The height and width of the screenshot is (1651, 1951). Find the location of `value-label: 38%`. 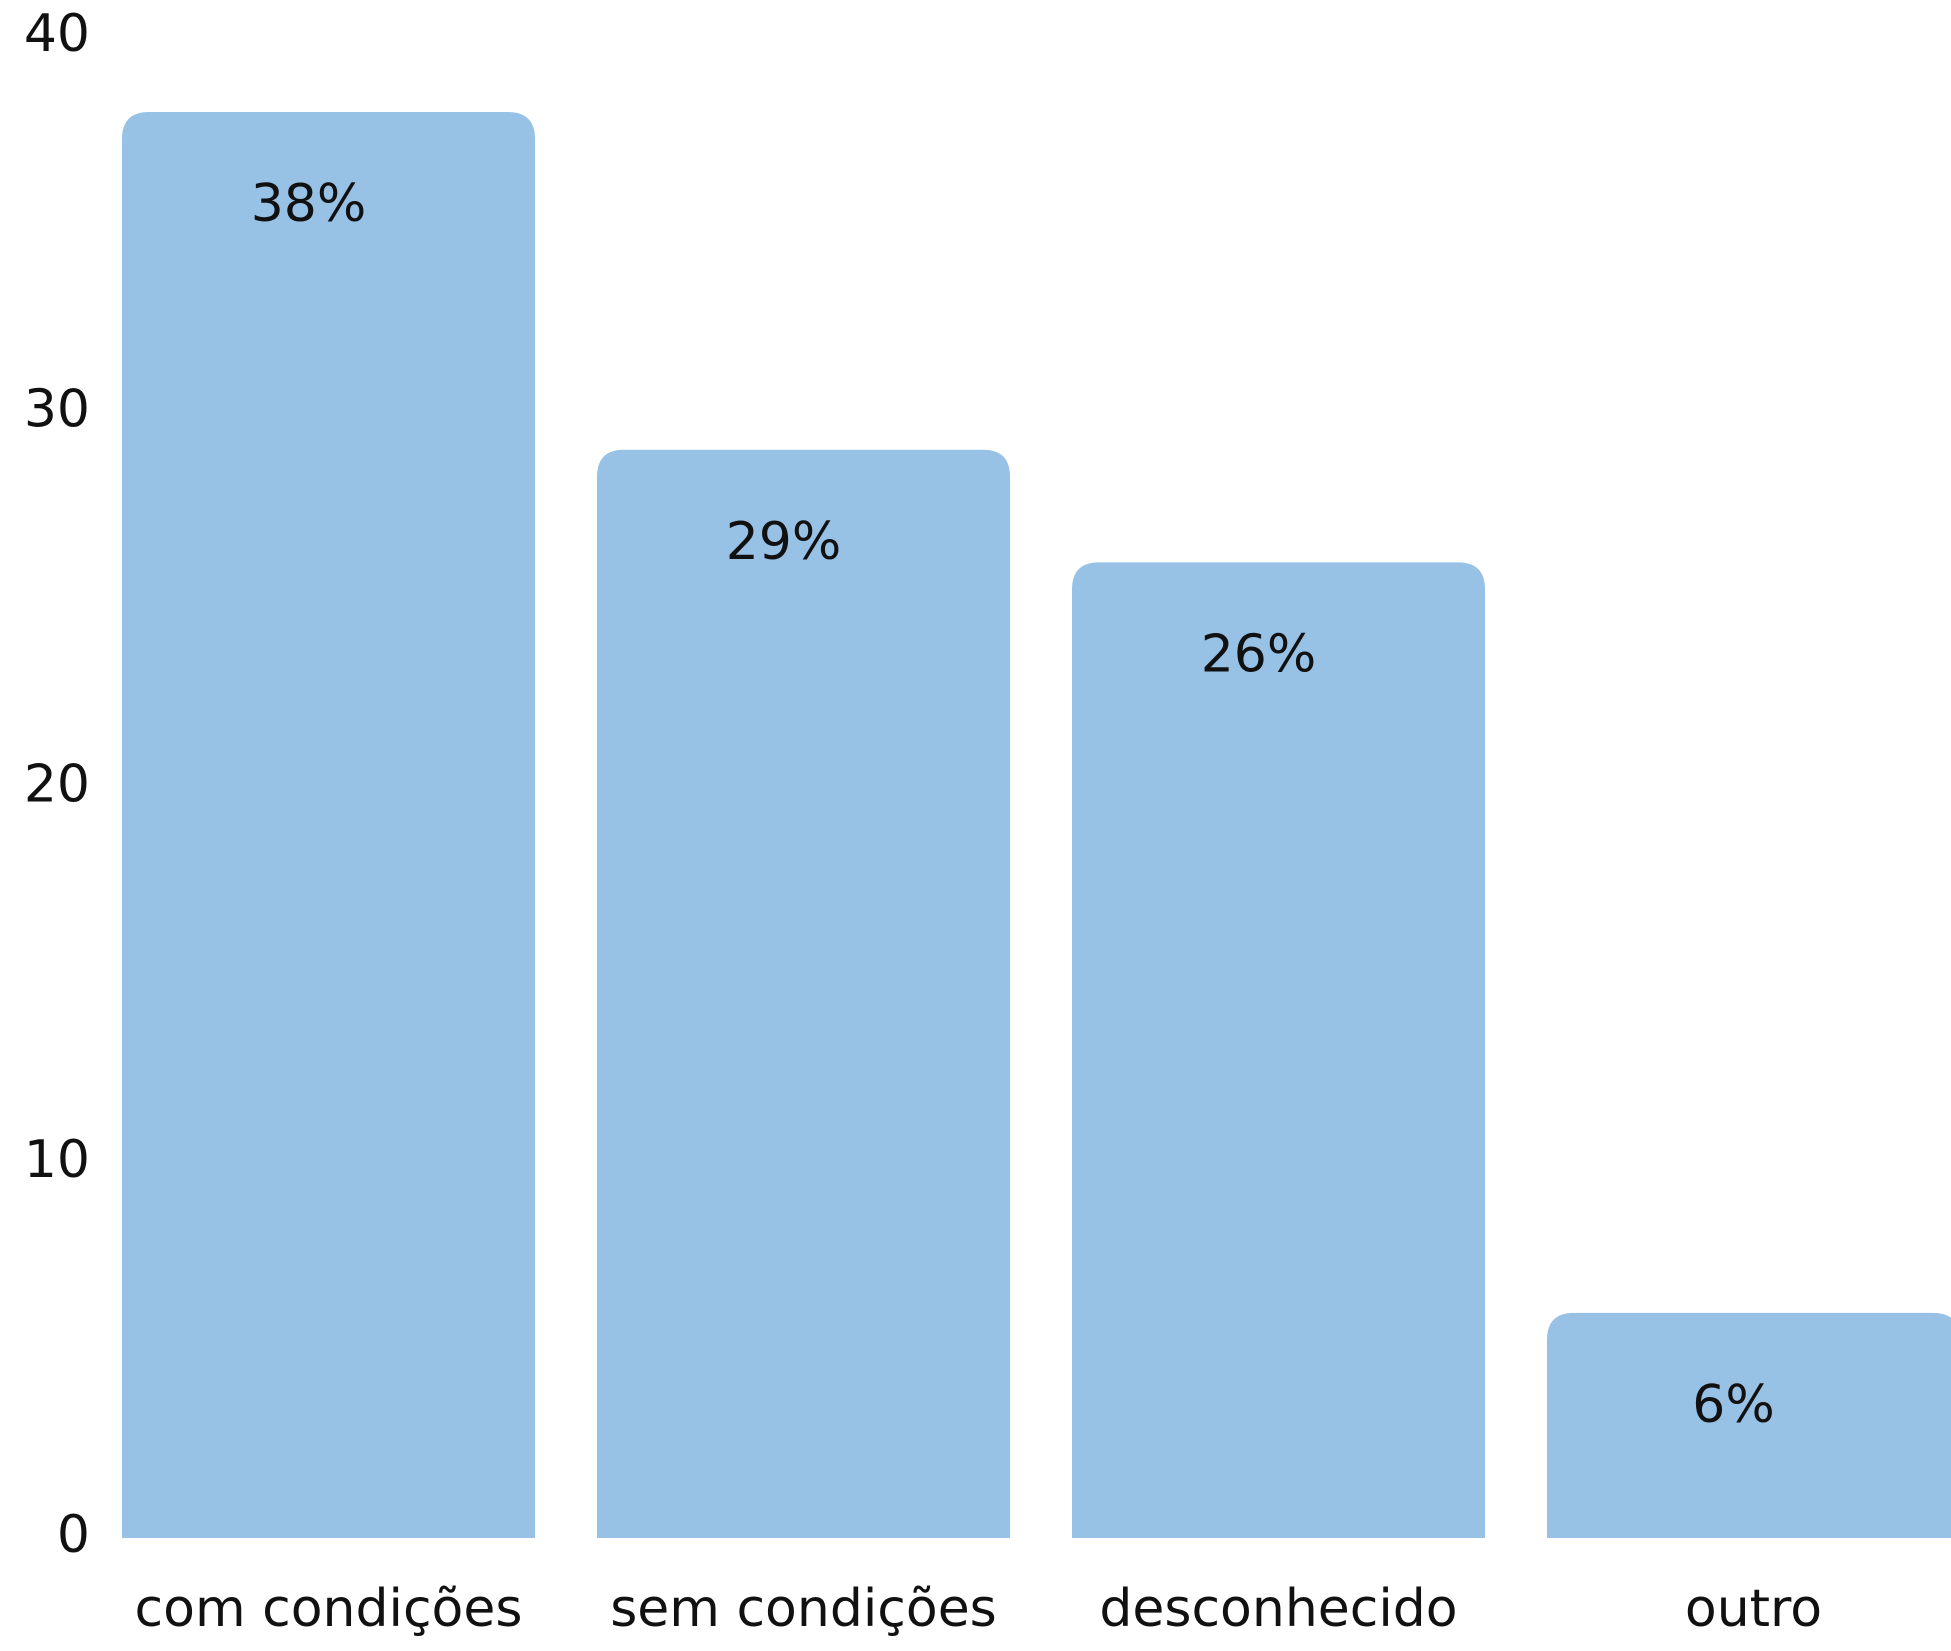

value-label: 38% is located at coordinates (309, 204).